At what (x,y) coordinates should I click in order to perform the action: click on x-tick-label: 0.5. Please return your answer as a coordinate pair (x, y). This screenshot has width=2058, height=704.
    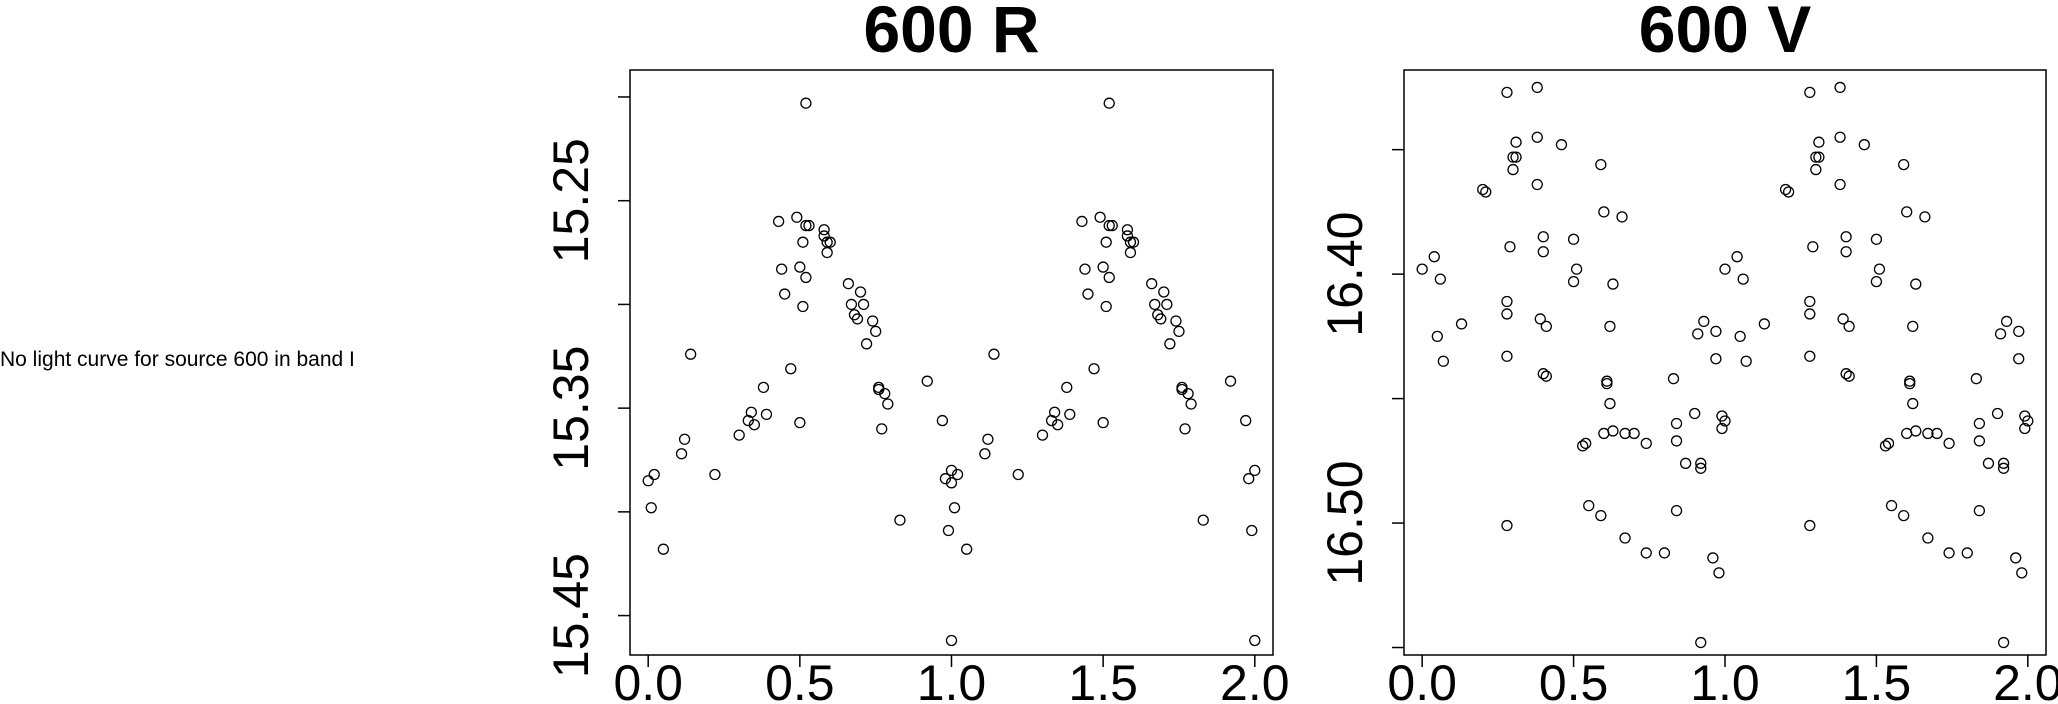
    Looking at the image, I should click on (800, 679).